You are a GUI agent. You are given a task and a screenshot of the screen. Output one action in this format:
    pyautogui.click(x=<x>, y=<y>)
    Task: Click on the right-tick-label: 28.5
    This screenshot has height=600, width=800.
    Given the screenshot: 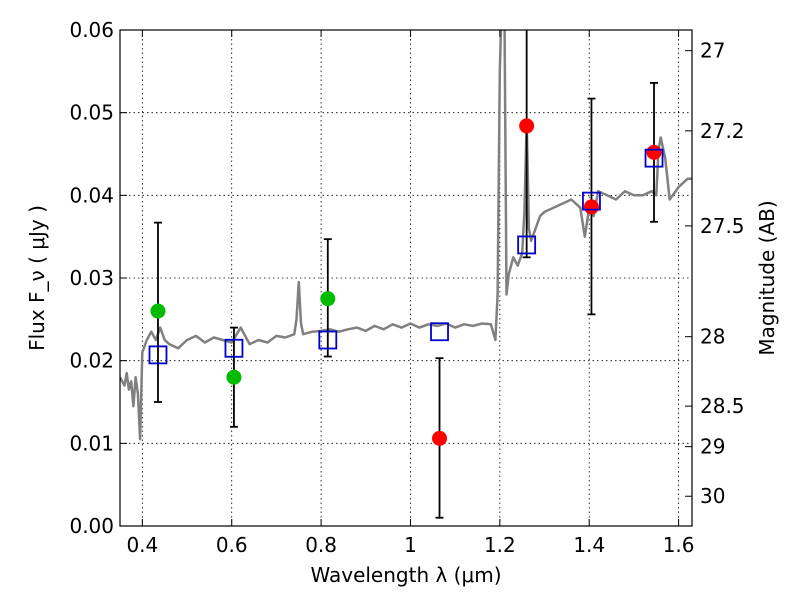 What is the action you would take?
    pyautogui.click(x=722, y=406)
    